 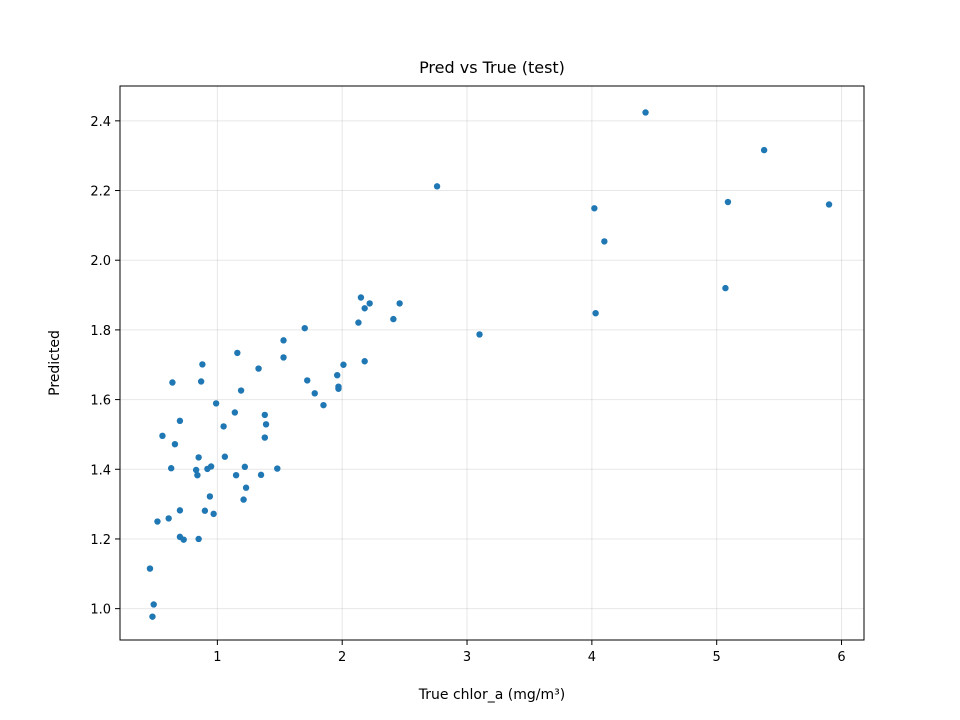 What do you see at coordinates (100, 192) in the screenshot?
I see `y-tick-label: 2.2` at bounding box center [100, 192].